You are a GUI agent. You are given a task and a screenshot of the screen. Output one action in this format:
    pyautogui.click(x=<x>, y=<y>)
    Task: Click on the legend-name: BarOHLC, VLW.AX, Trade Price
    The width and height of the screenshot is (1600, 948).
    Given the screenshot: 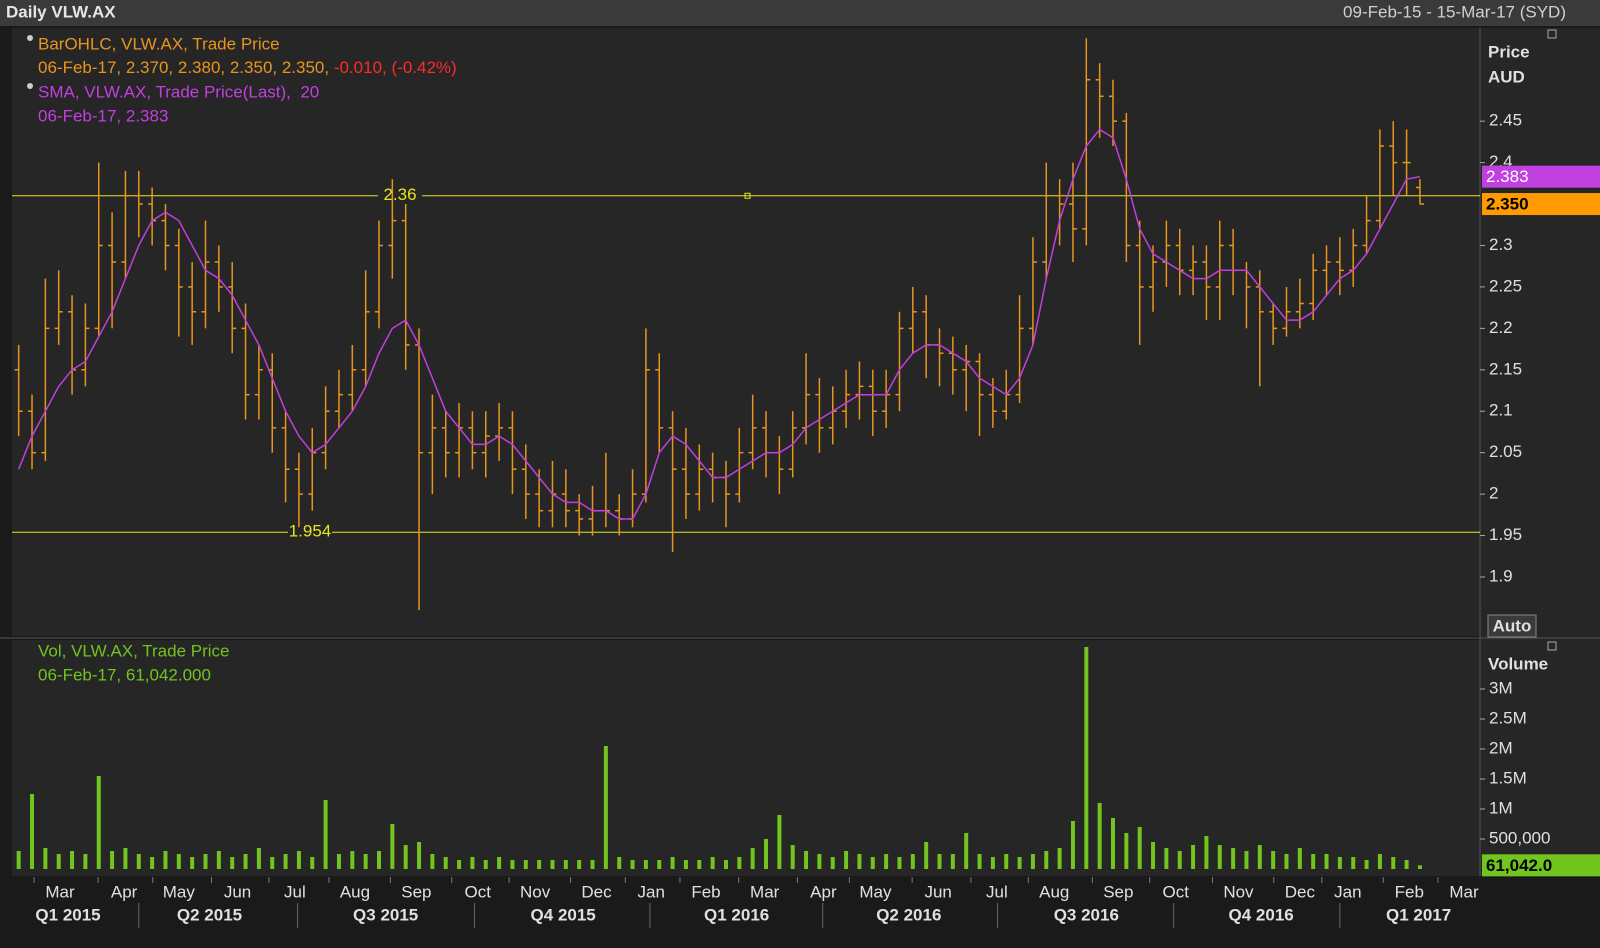 What is the action you would take?
    pyautogui.click(x=159, y=43)
    